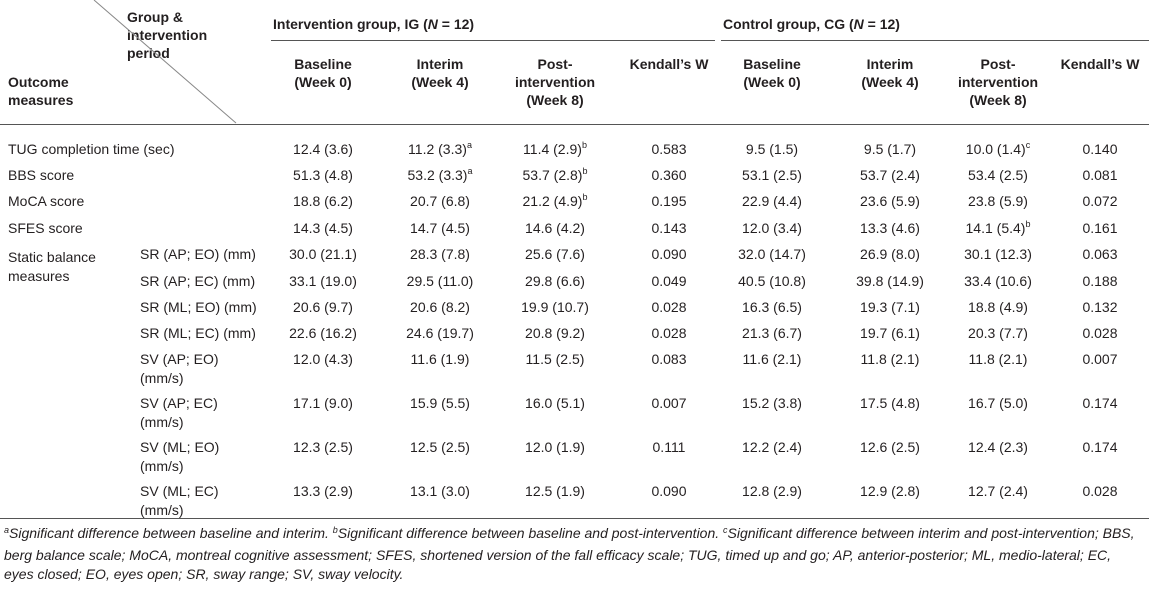  Describe the element at coordinates (323, 359) in the screenshot. I see `table-cell: 12.0 (4.3)` at that location.